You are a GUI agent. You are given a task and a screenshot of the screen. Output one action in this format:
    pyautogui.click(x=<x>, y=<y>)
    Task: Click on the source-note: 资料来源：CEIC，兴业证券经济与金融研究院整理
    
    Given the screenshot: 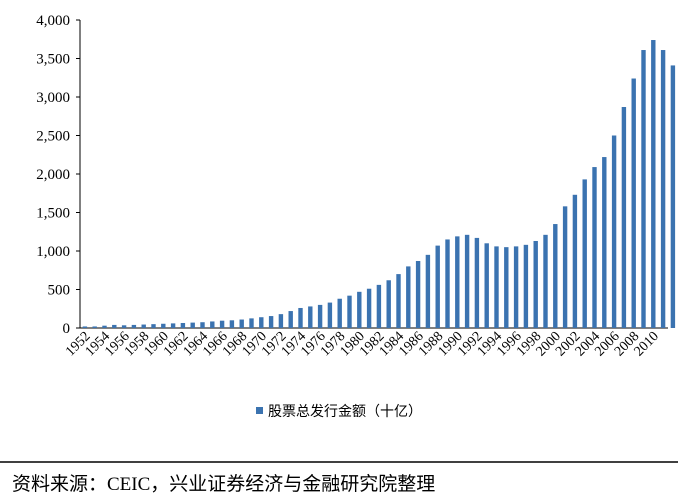 What is the action you would take?
    pyautogui.click(x=223, y=484)
    